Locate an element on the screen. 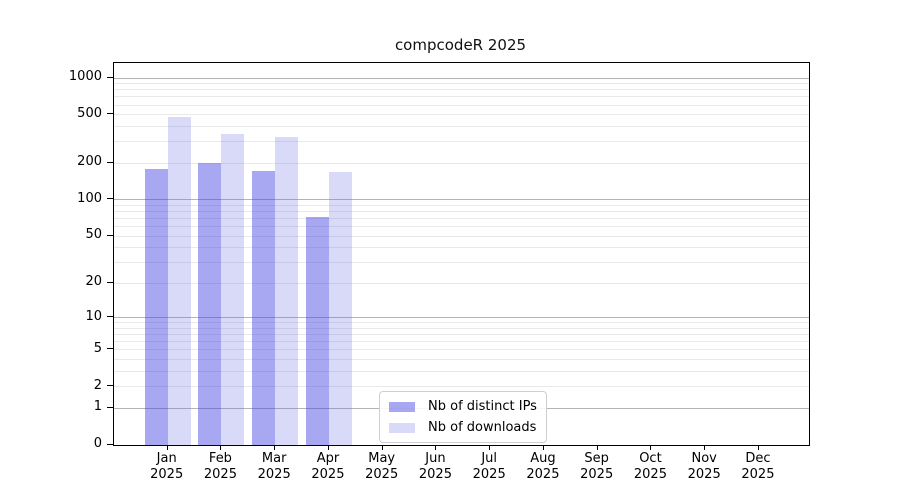  xtick-label-nov: Nov 2025 is located at coordinates (704, 466).